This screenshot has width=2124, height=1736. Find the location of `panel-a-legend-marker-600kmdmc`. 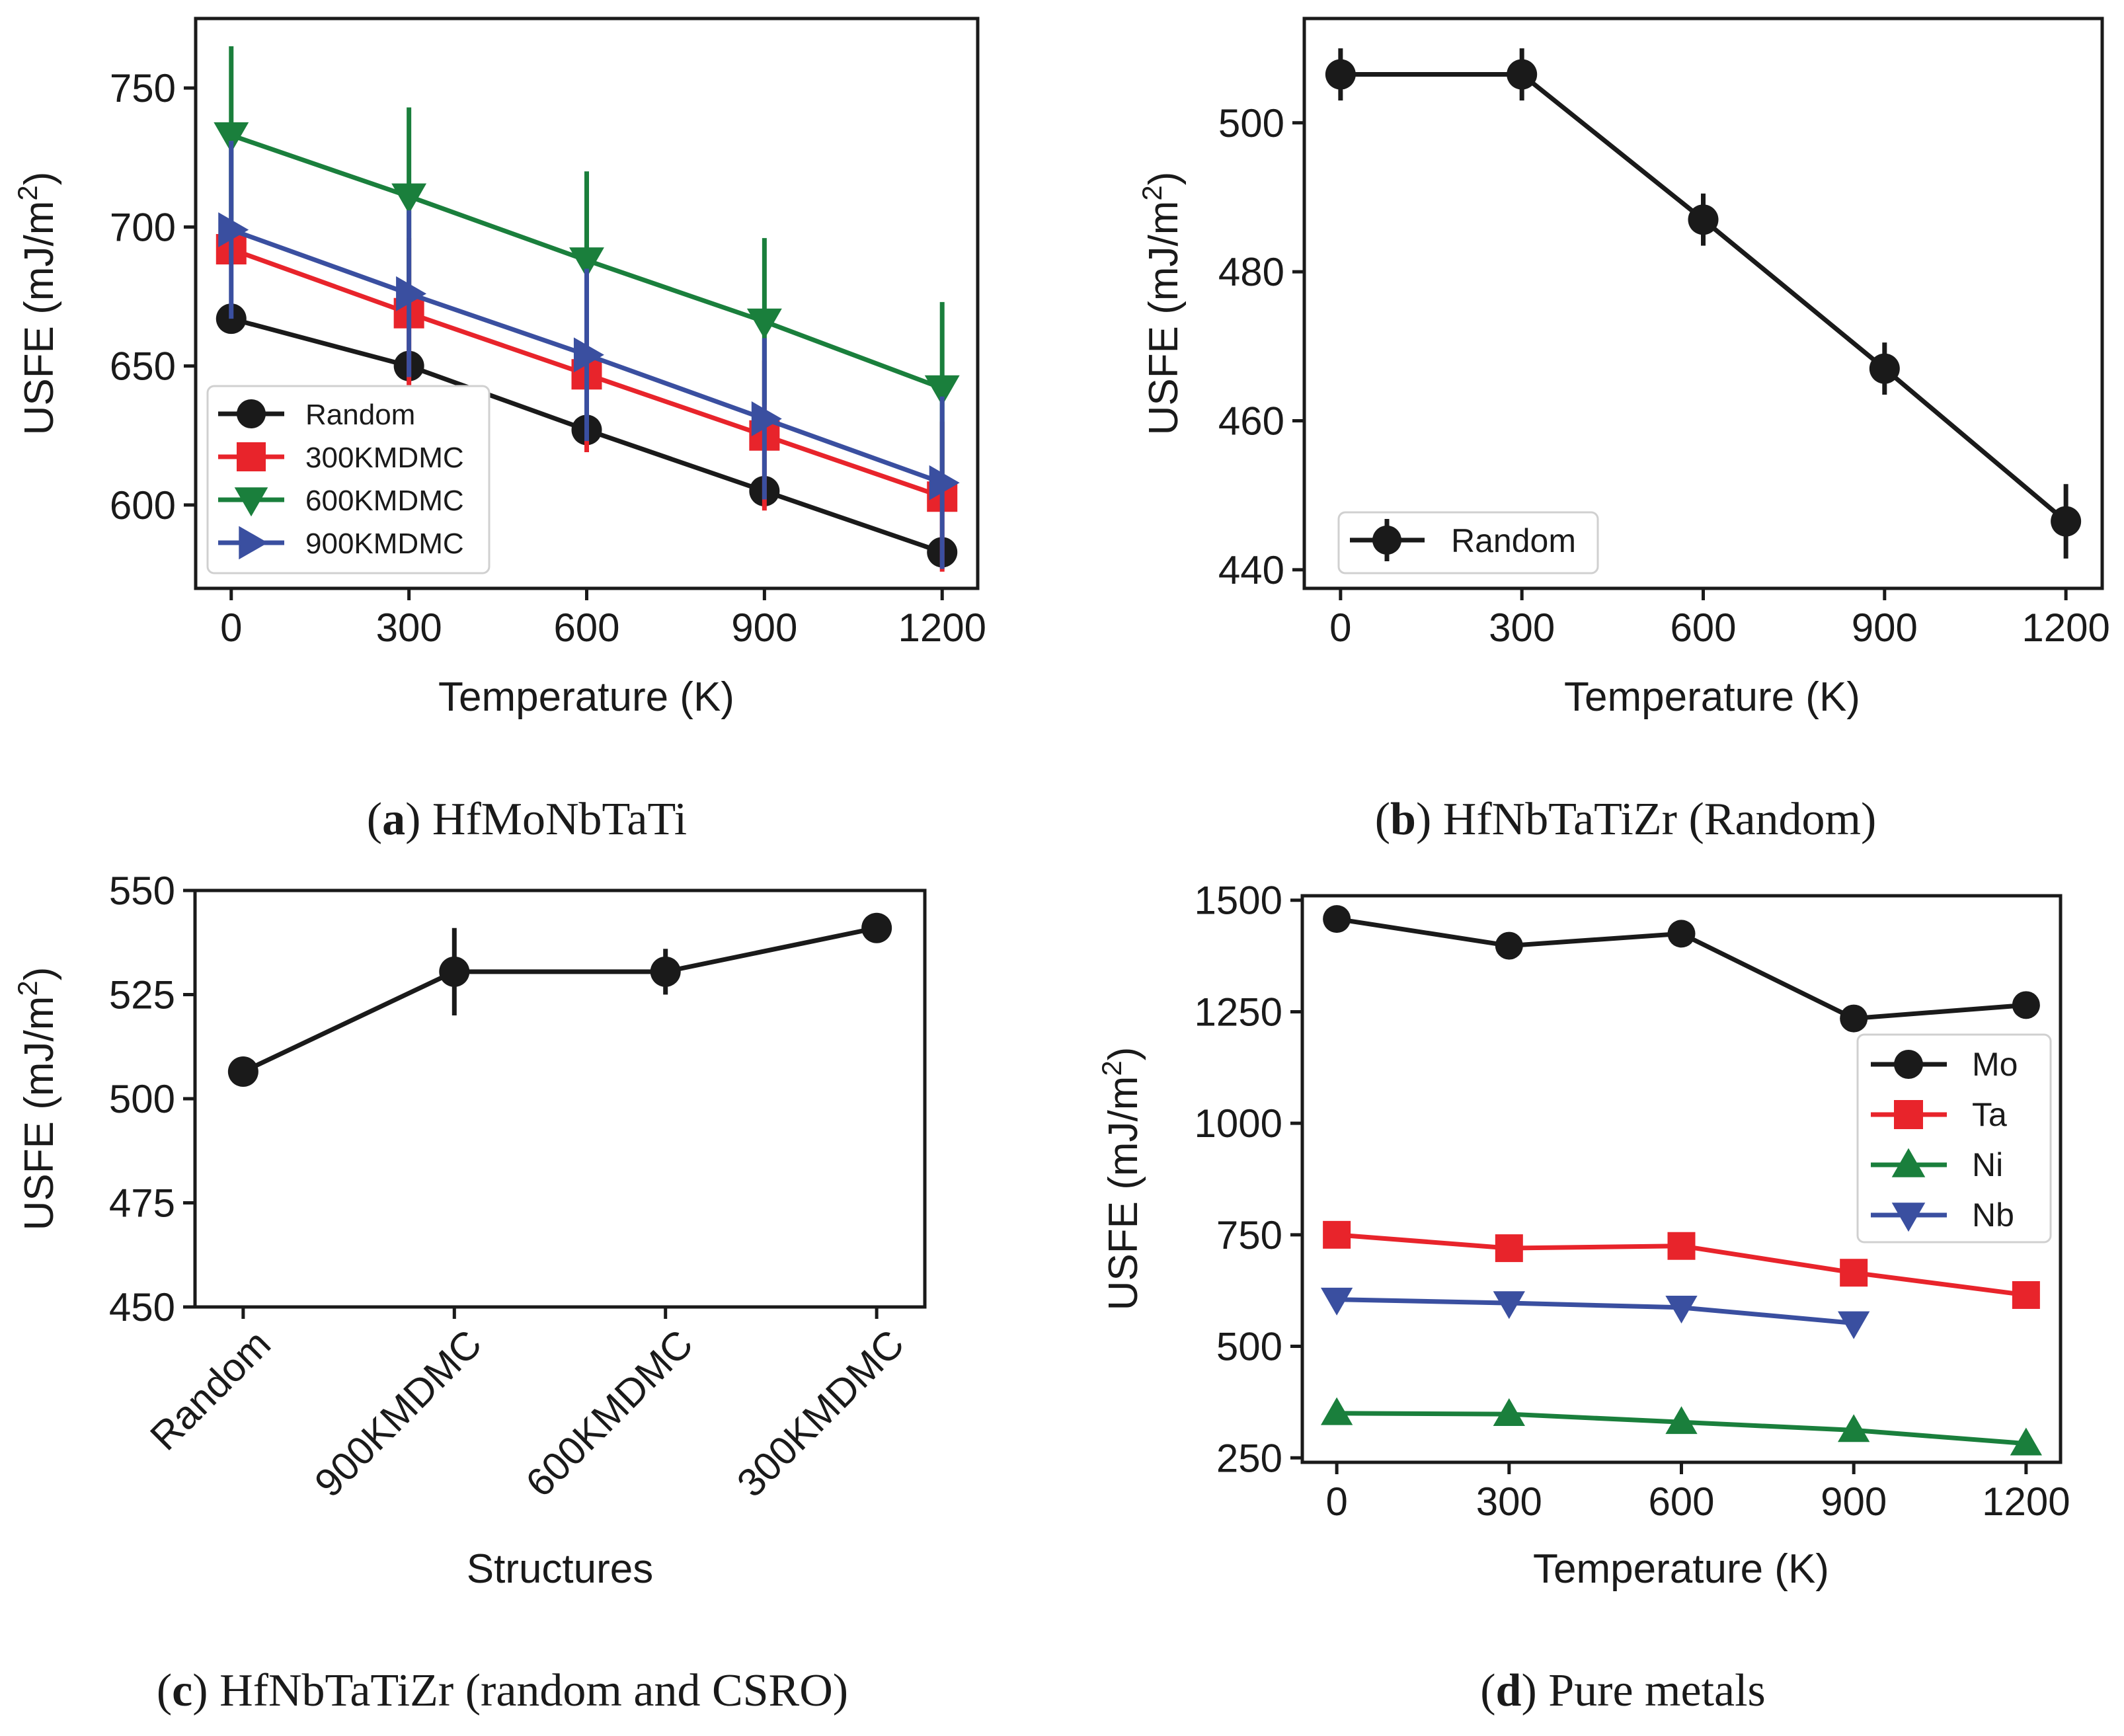

panel-a-legend-marker-600kmdmc is located at coordinates (251, 502).